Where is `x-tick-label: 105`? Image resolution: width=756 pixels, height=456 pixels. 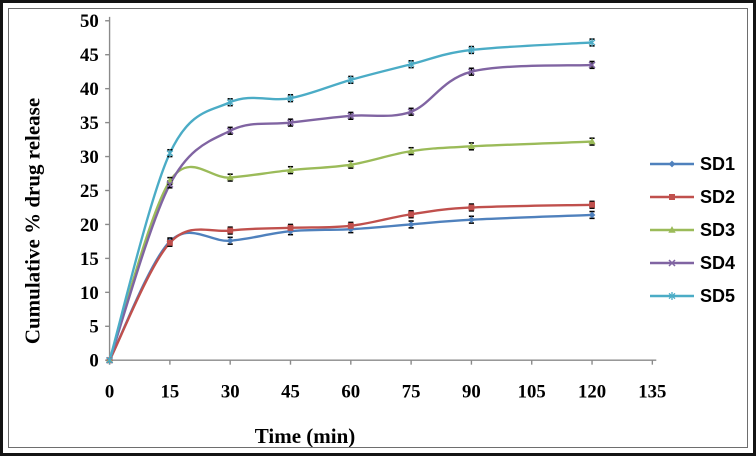 x-tick-label: 105 is located at coordinates (532, 392).